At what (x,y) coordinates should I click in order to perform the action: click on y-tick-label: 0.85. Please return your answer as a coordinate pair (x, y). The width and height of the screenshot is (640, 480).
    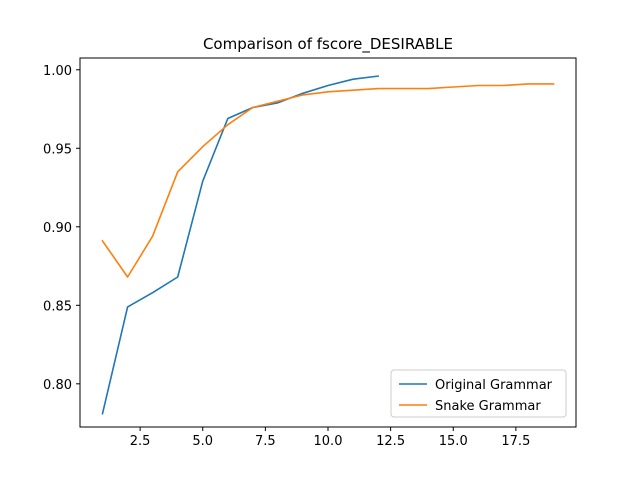
    Looking at the image, I should click on (57, 306).